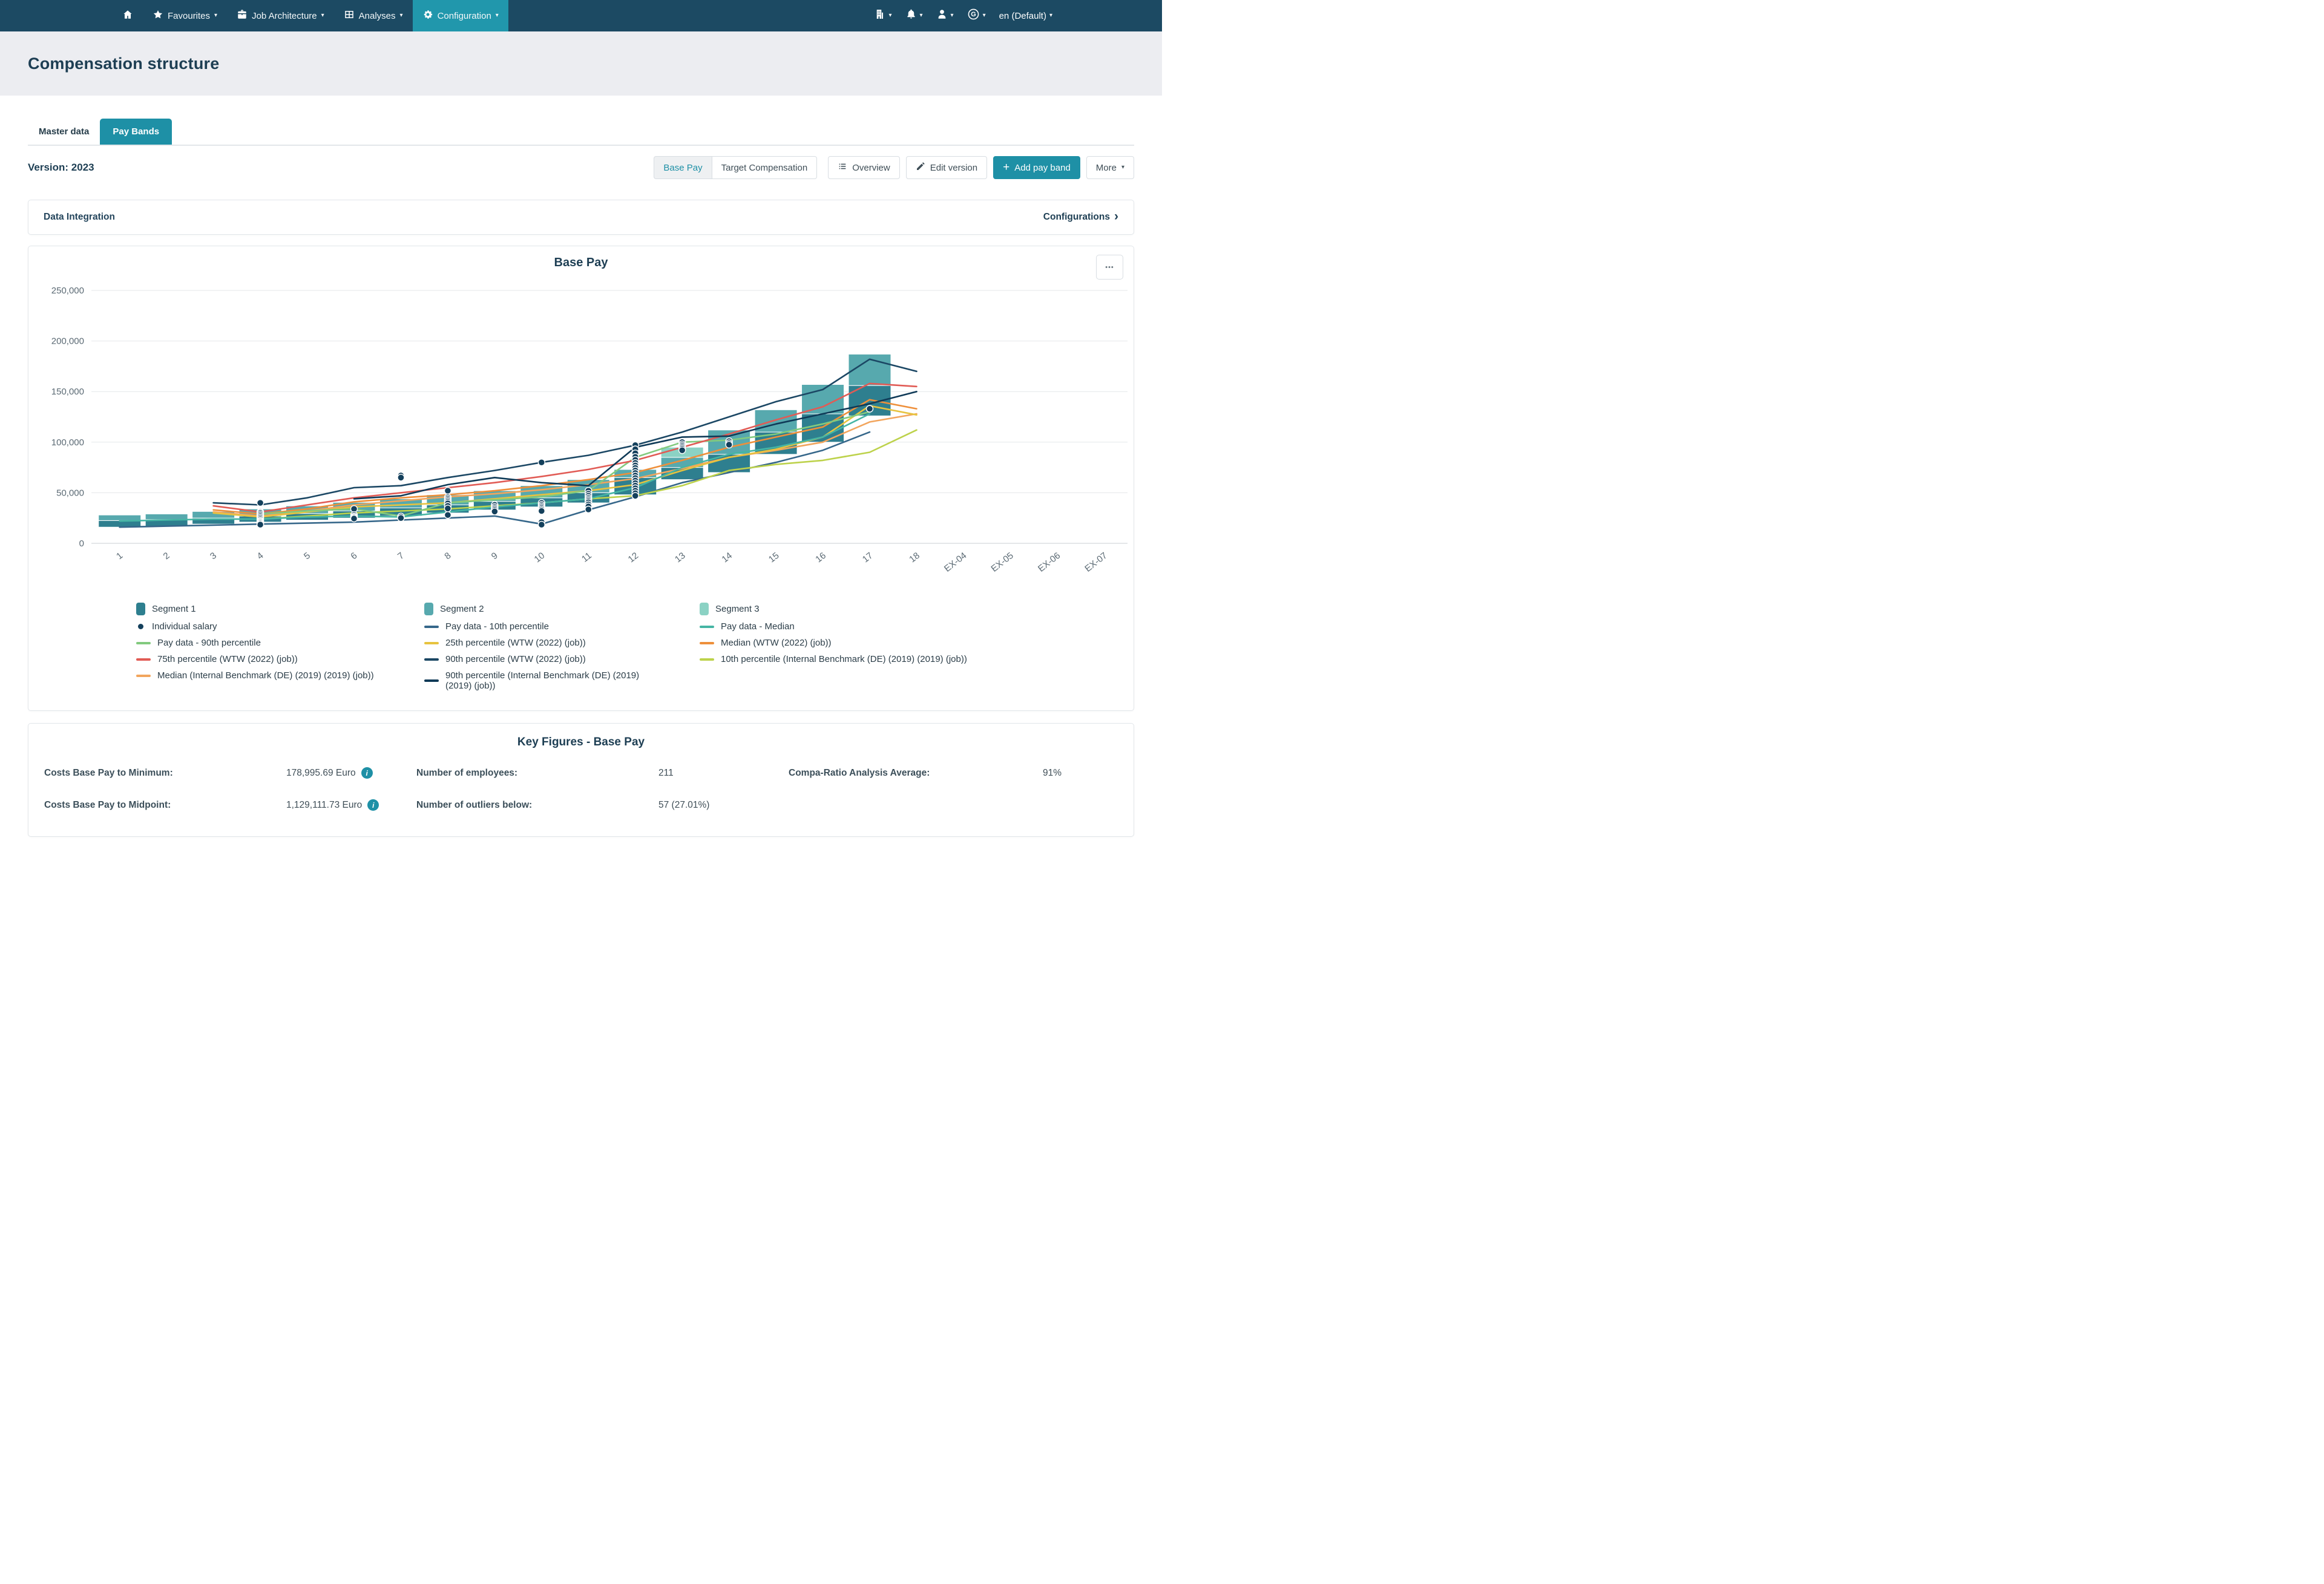  Describe the element at coordinates (945, 15) in the screenshot. I see `user-menu: ▾` at that location.